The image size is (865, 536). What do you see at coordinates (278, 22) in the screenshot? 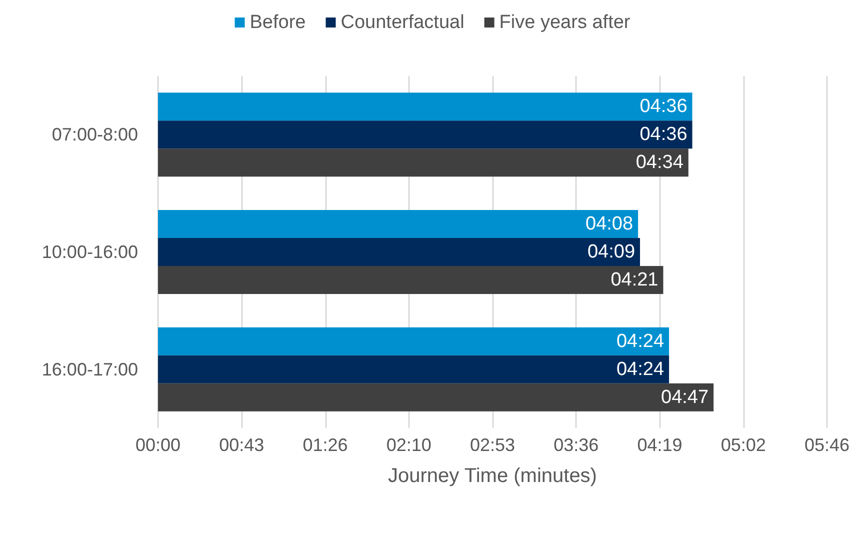
I see `legend-label: Before` at bounding box center [278, 22].